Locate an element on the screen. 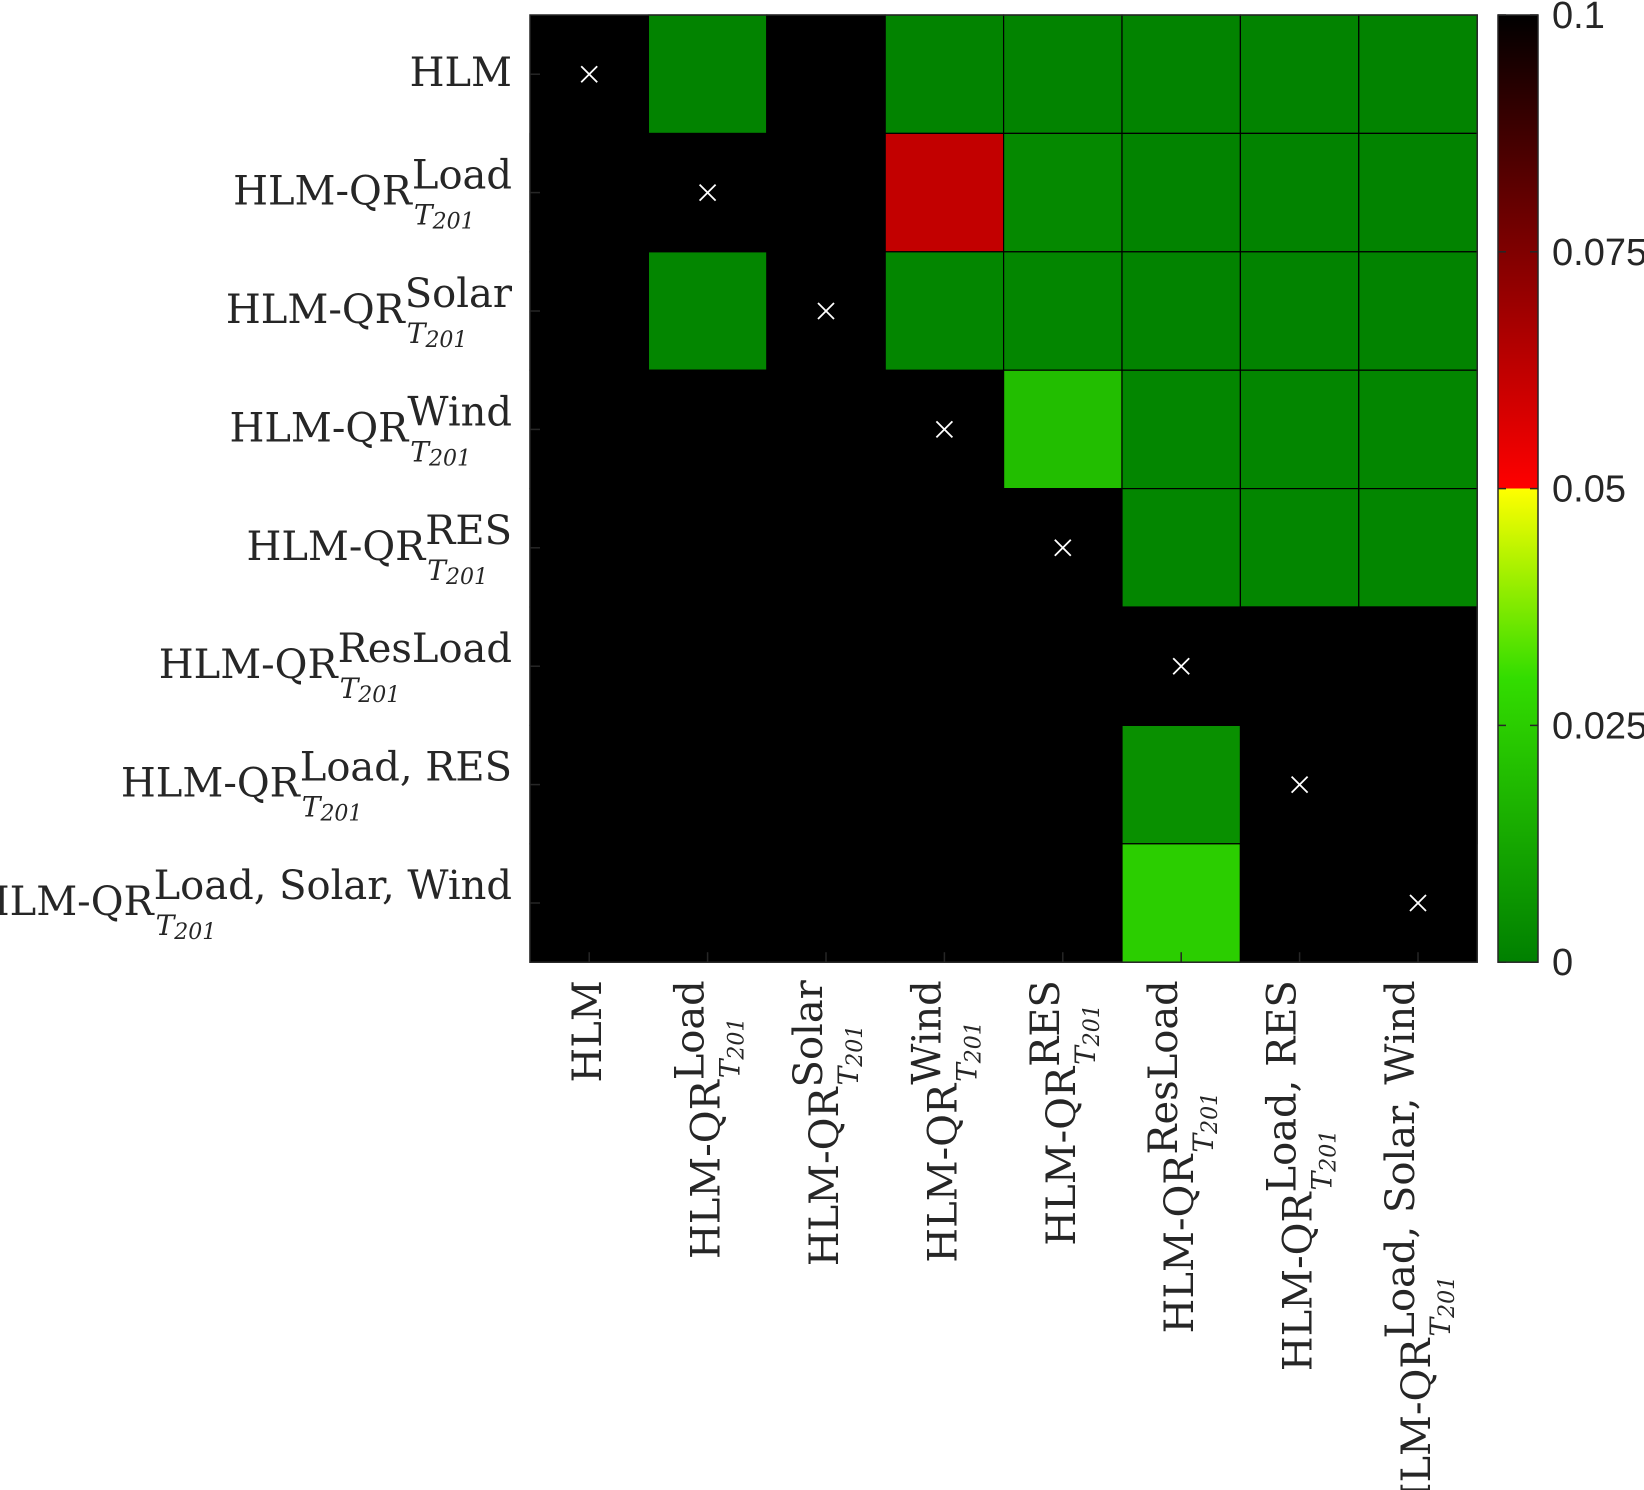  colorbar-tick-label: 0.05 is located at coordinates (1589, 490).